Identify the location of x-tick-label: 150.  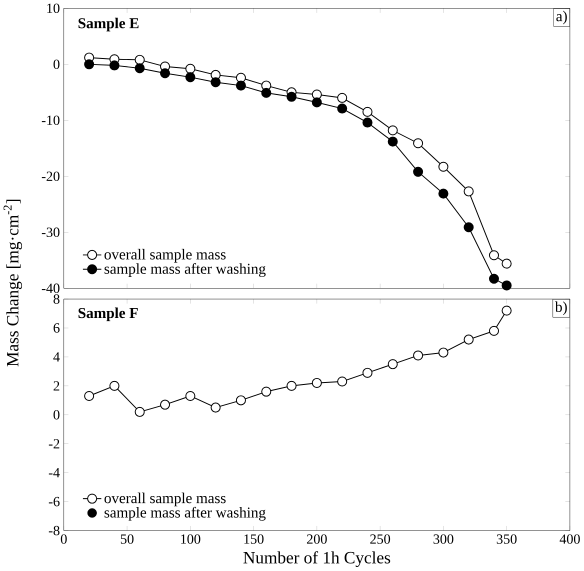
(254, 539).